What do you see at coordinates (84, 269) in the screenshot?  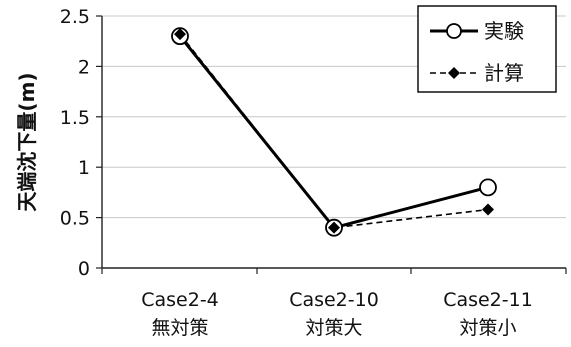 I see `y-tick-label: 0` at bounding box center [84, 269].